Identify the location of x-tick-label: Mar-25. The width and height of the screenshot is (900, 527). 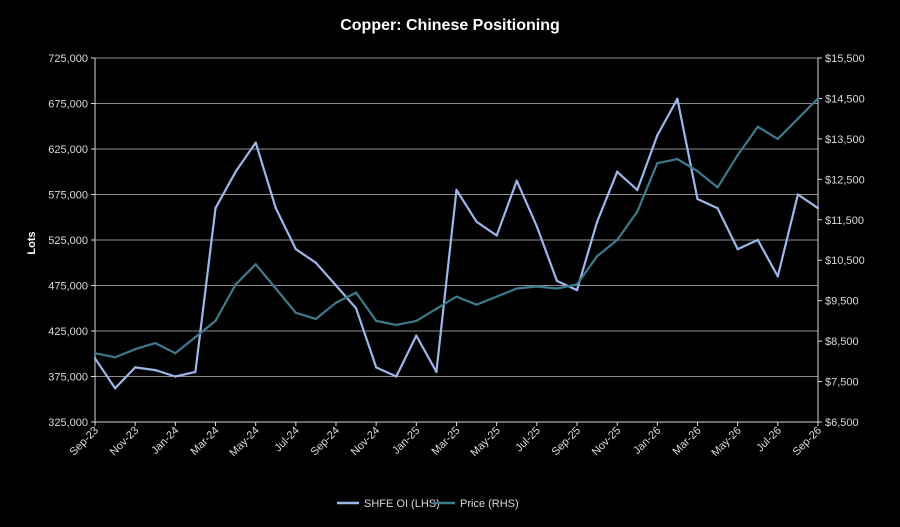
(445, 441).